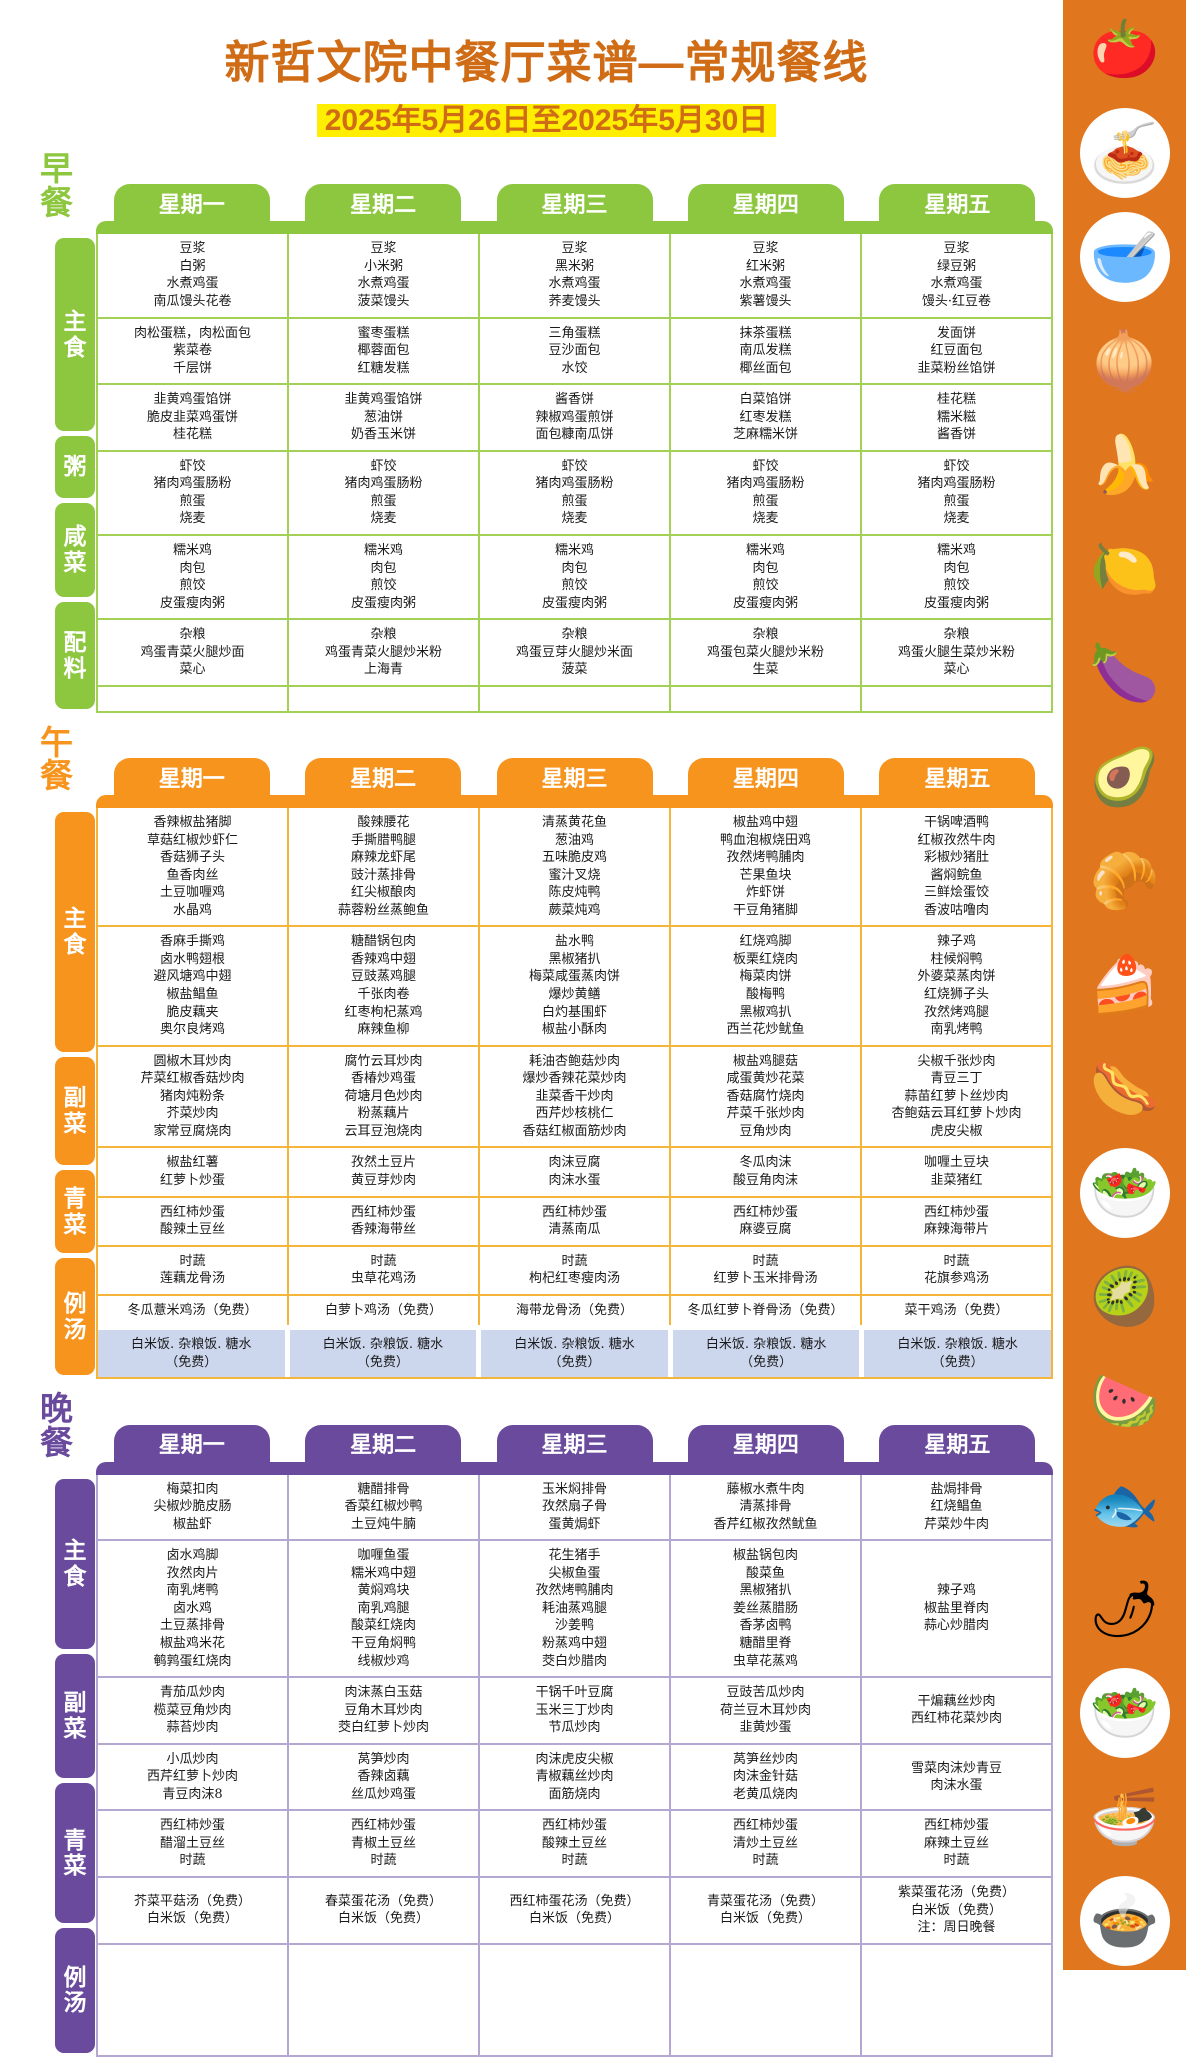 The height and width of the screenshot is (2057, 1200). What do you see at coordinates (1124, 1400) in the screenshot?
I see `watermelon-icon: 🍉` at bounding box center [1124, 1400].